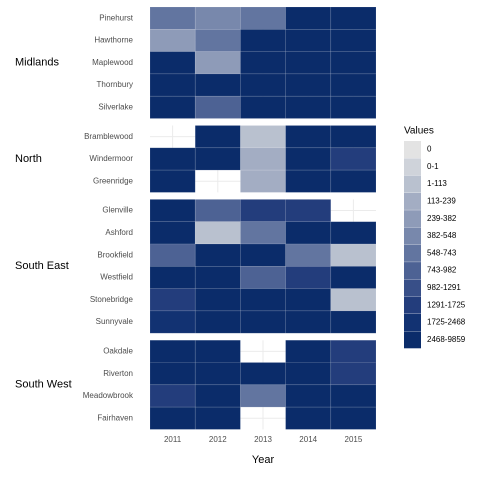  What do you see at coordinates (263, 439) in the screenshot?
I see `x-tick-label: 2013` at bounding box center [263, 439].